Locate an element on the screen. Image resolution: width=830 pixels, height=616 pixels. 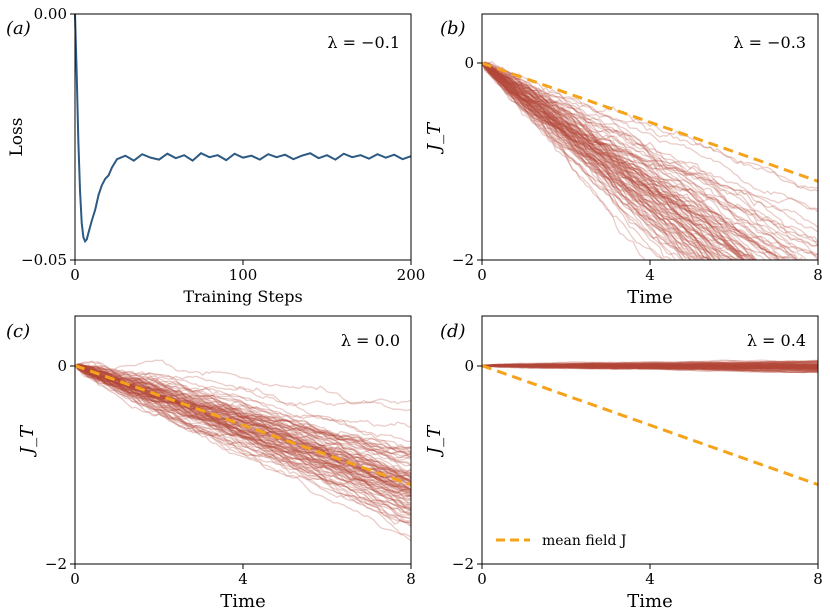
legend-label: mean field J is located at coordinates (584, 541).